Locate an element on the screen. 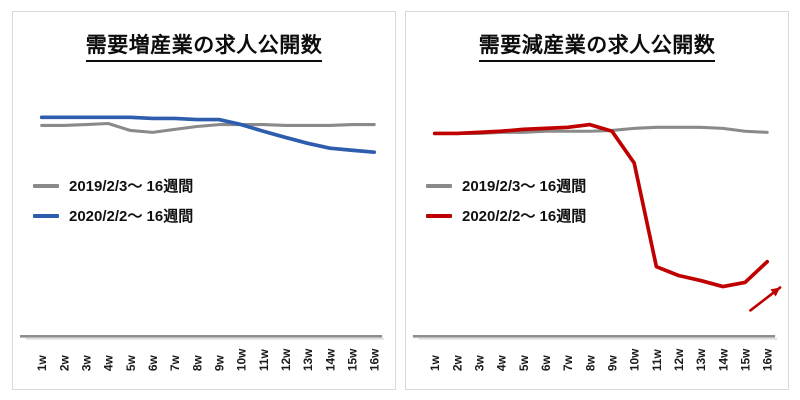  chart-title: 需要増産業の求人公開数 is located at coordinates (204, 45).